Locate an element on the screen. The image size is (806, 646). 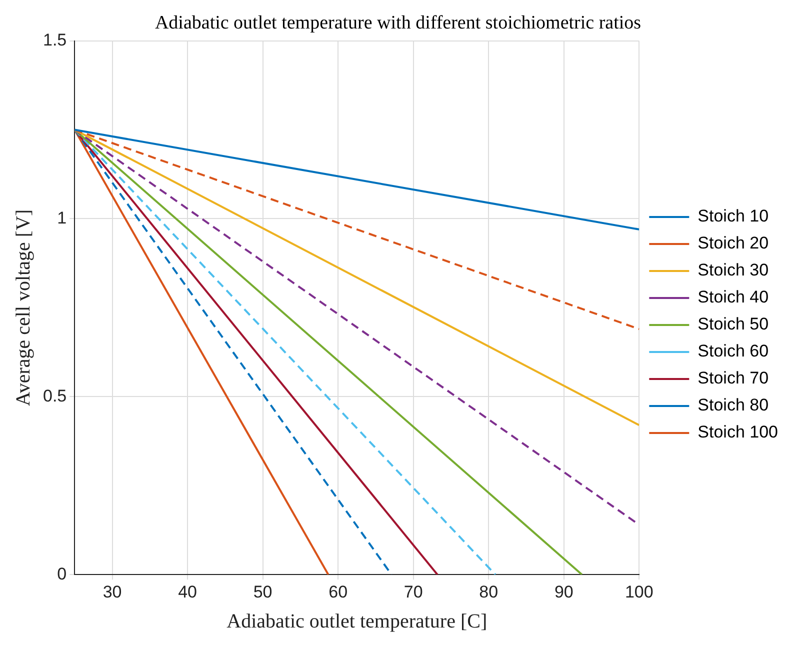
chart-title: Adiabatic outlet temperature with different stoichiometric ratios is located at coordinates (398, 23).